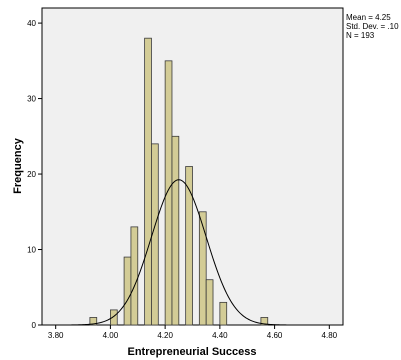 This screenshot has width=401, height=360. I want to click on stats-n: N = 193, so click(360, 35).